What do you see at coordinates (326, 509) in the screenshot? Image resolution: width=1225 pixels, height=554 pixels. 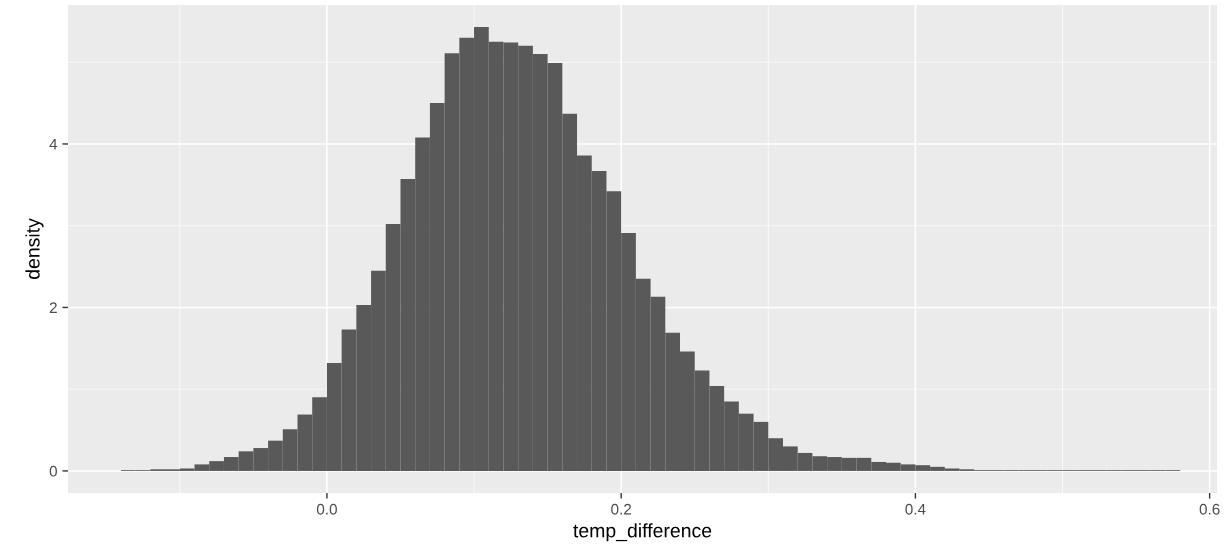 I see `x-tick-label: 0.0` at bounding box center [326, 509].